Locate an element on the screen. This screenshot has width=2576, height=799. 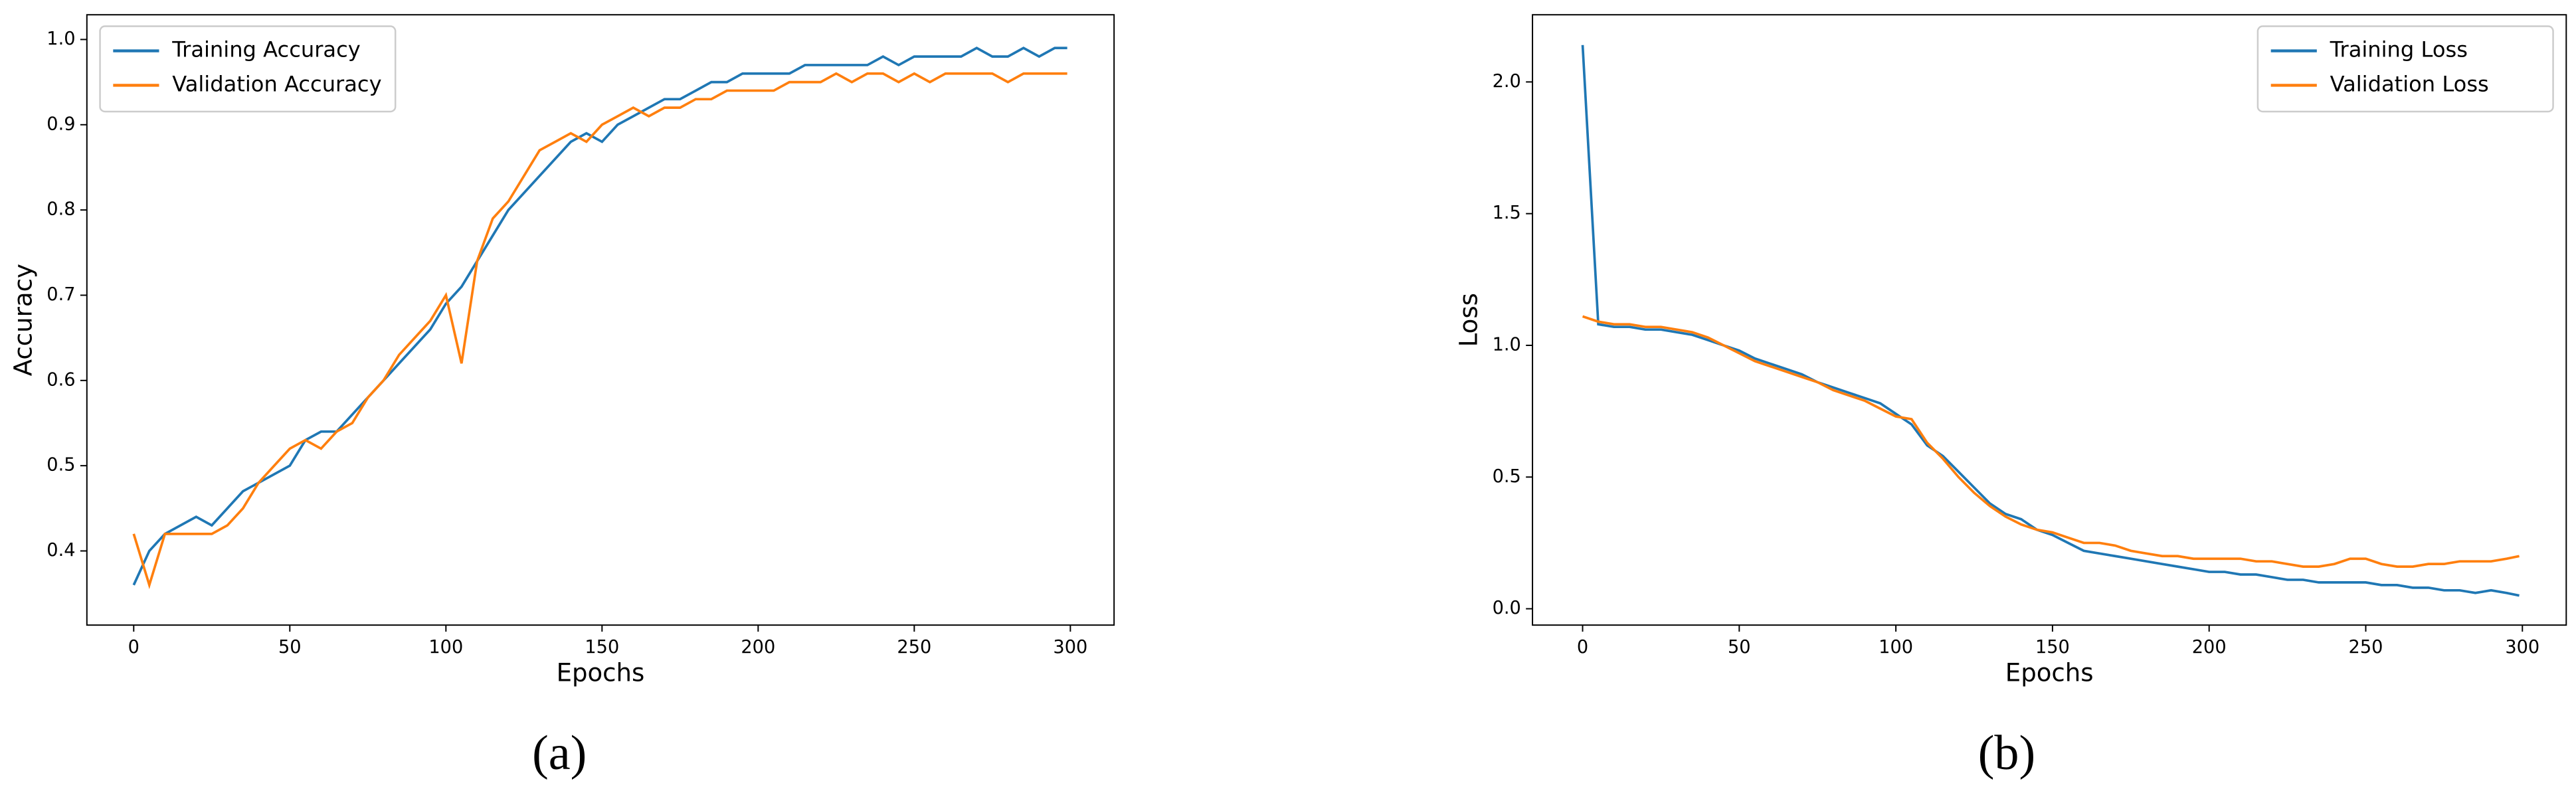
y-tick-label: 2.0 is located at coordinates (1507, 81).